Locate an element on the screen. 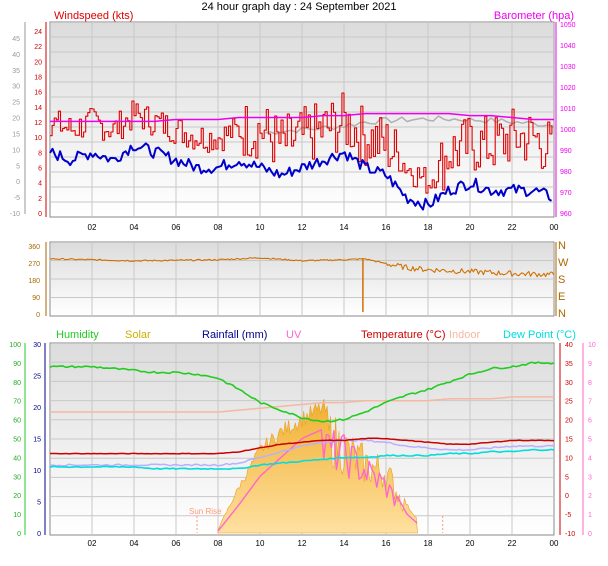  temp-tick: 0 is located at coordinates (567, 496).